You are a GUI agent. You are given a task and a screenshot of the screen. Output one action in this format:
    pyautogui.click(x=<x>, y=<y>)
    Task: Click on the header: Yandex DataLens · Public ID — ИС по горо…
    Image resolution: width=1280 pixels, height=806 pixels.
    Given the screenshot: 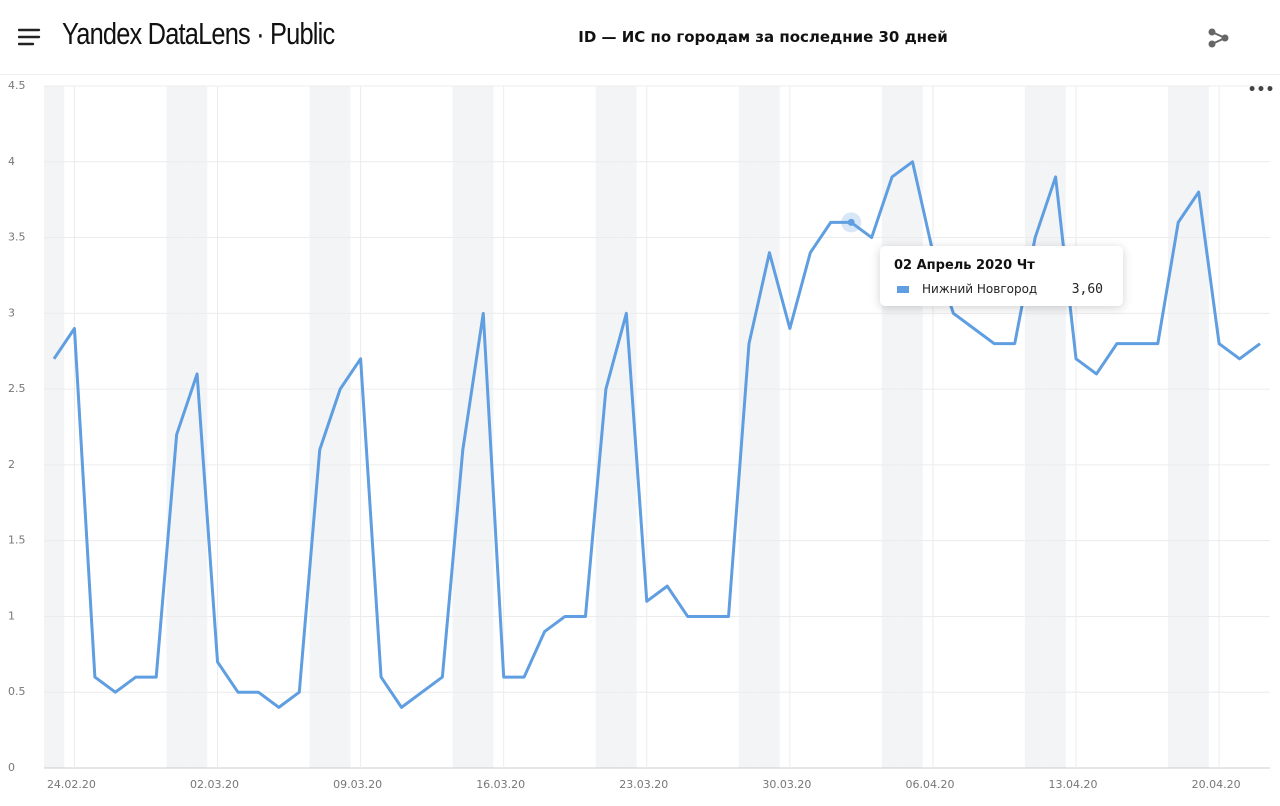 What is the action you would take?
    pyautogui.click(x=640, y=37)
    